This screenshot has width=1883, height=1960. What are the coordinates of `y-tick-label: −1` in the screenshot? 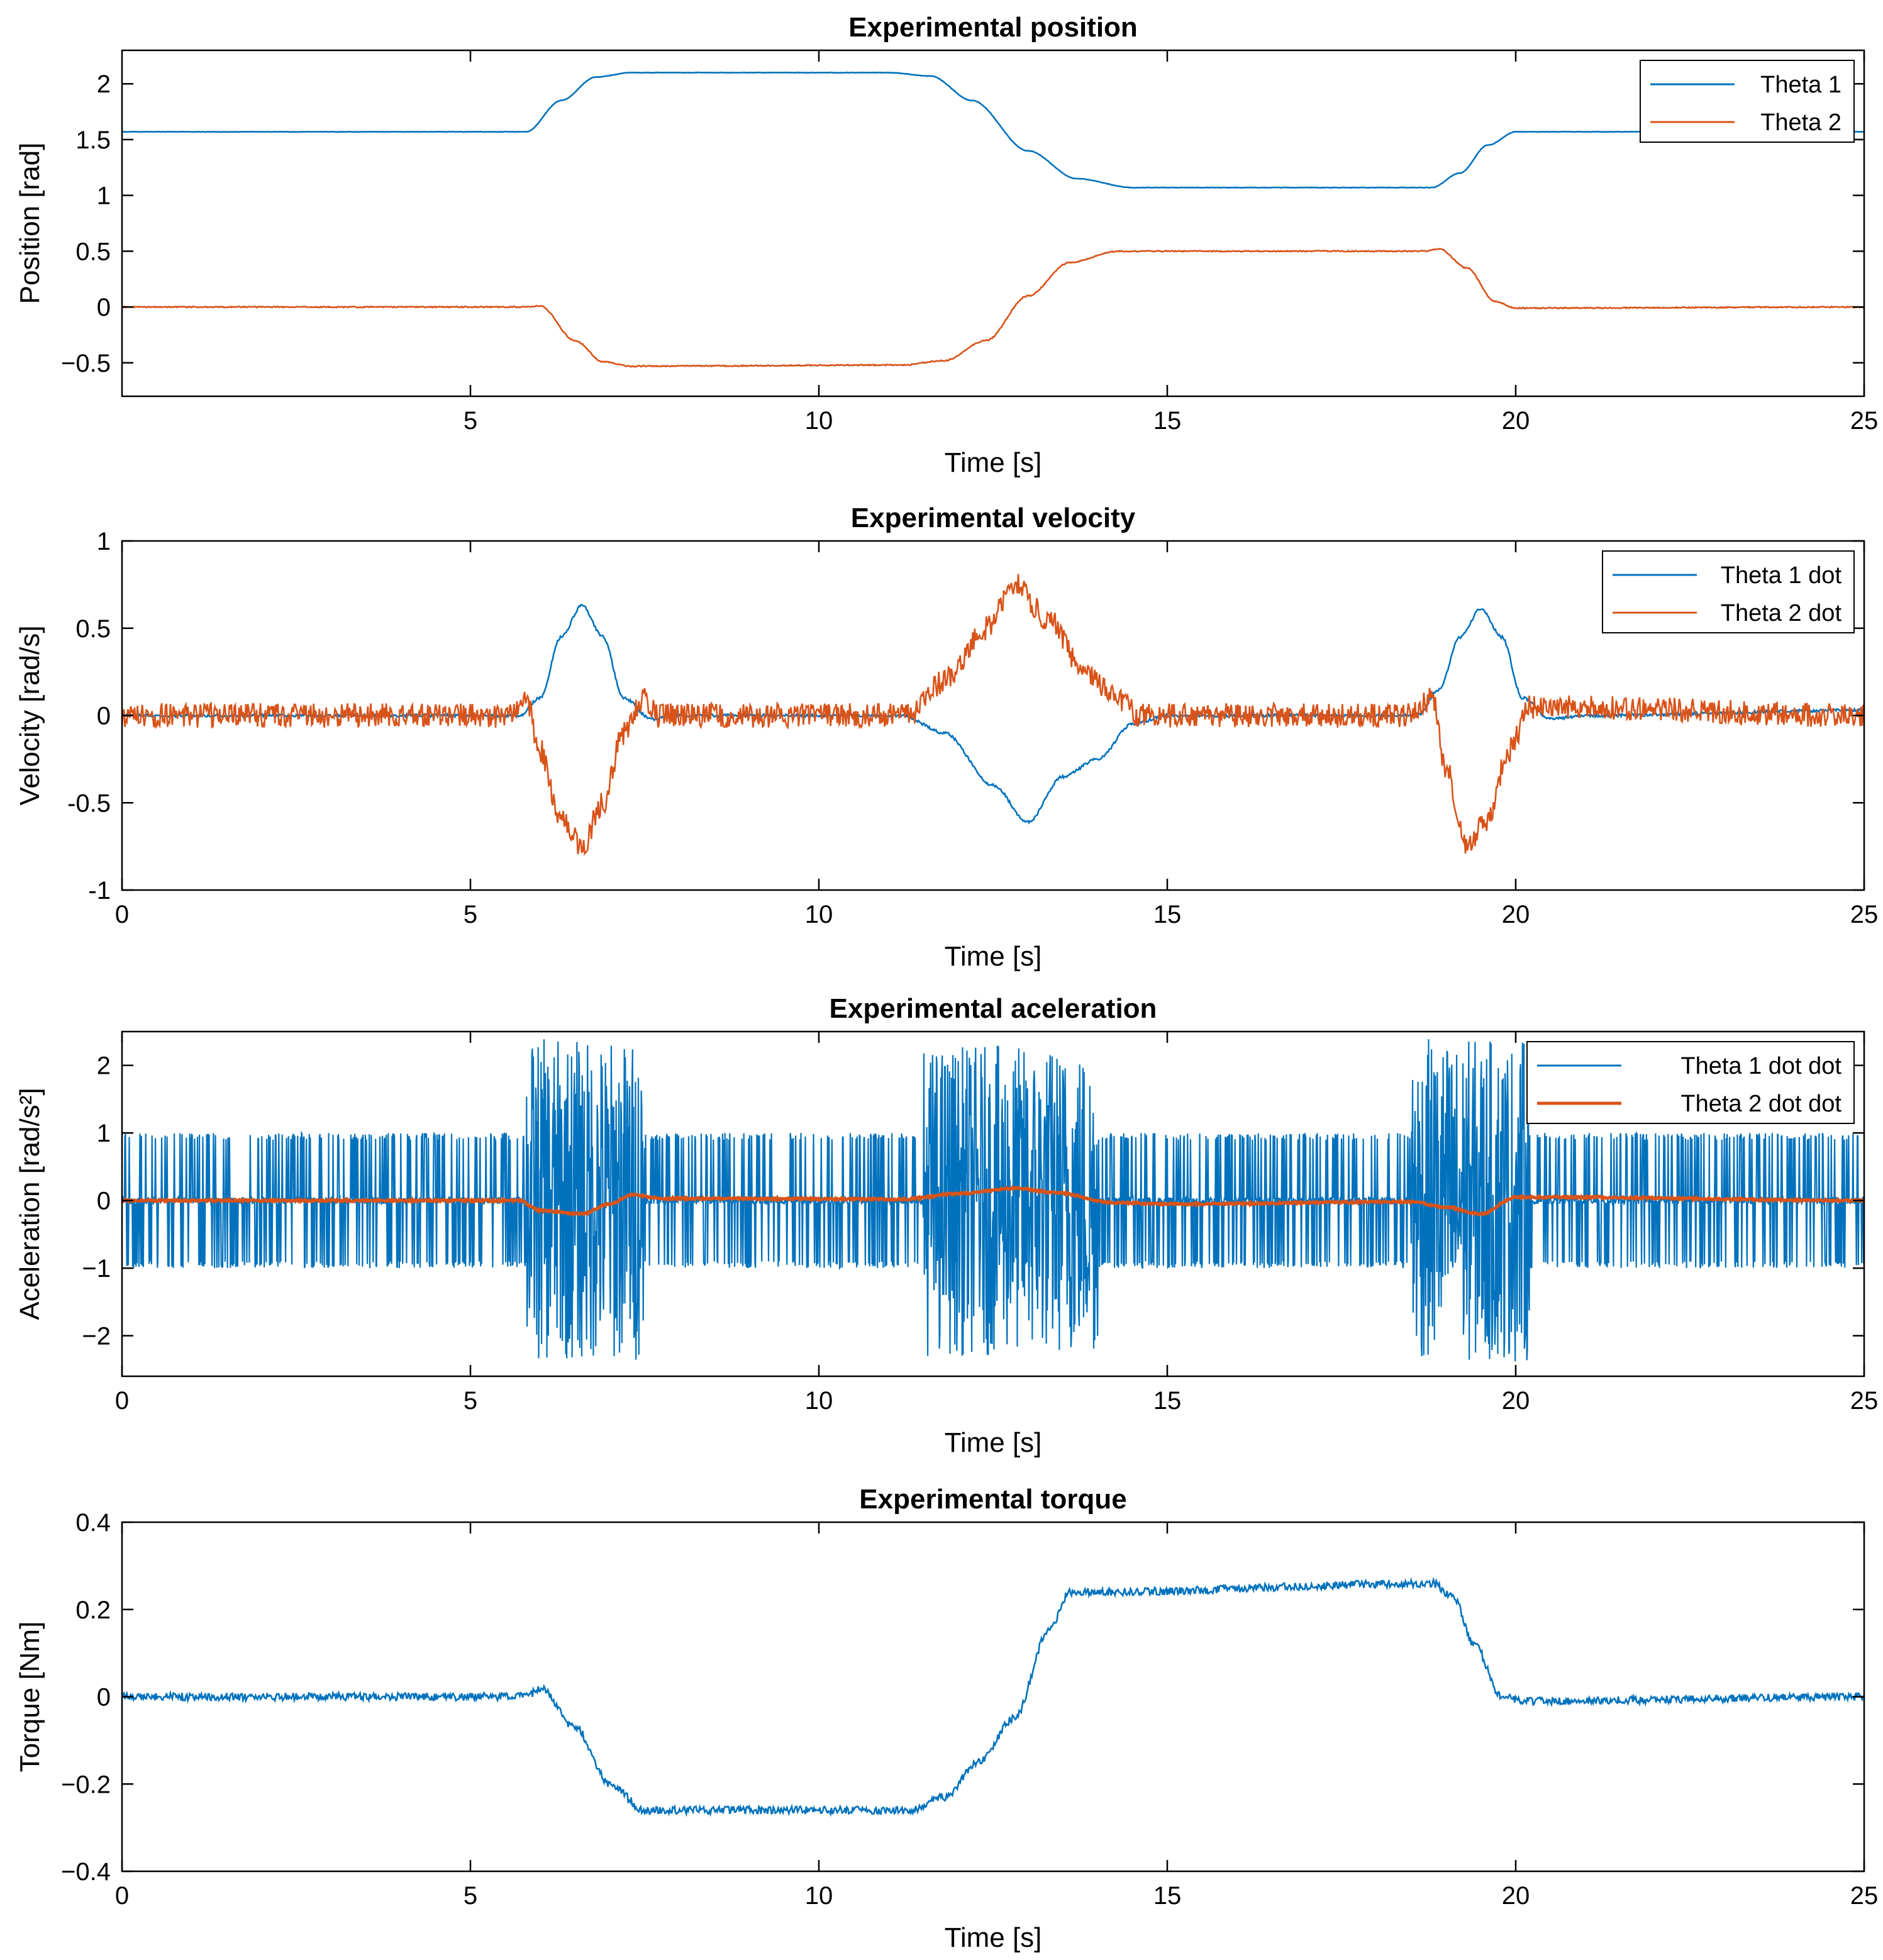 It's located at (96, 1269).